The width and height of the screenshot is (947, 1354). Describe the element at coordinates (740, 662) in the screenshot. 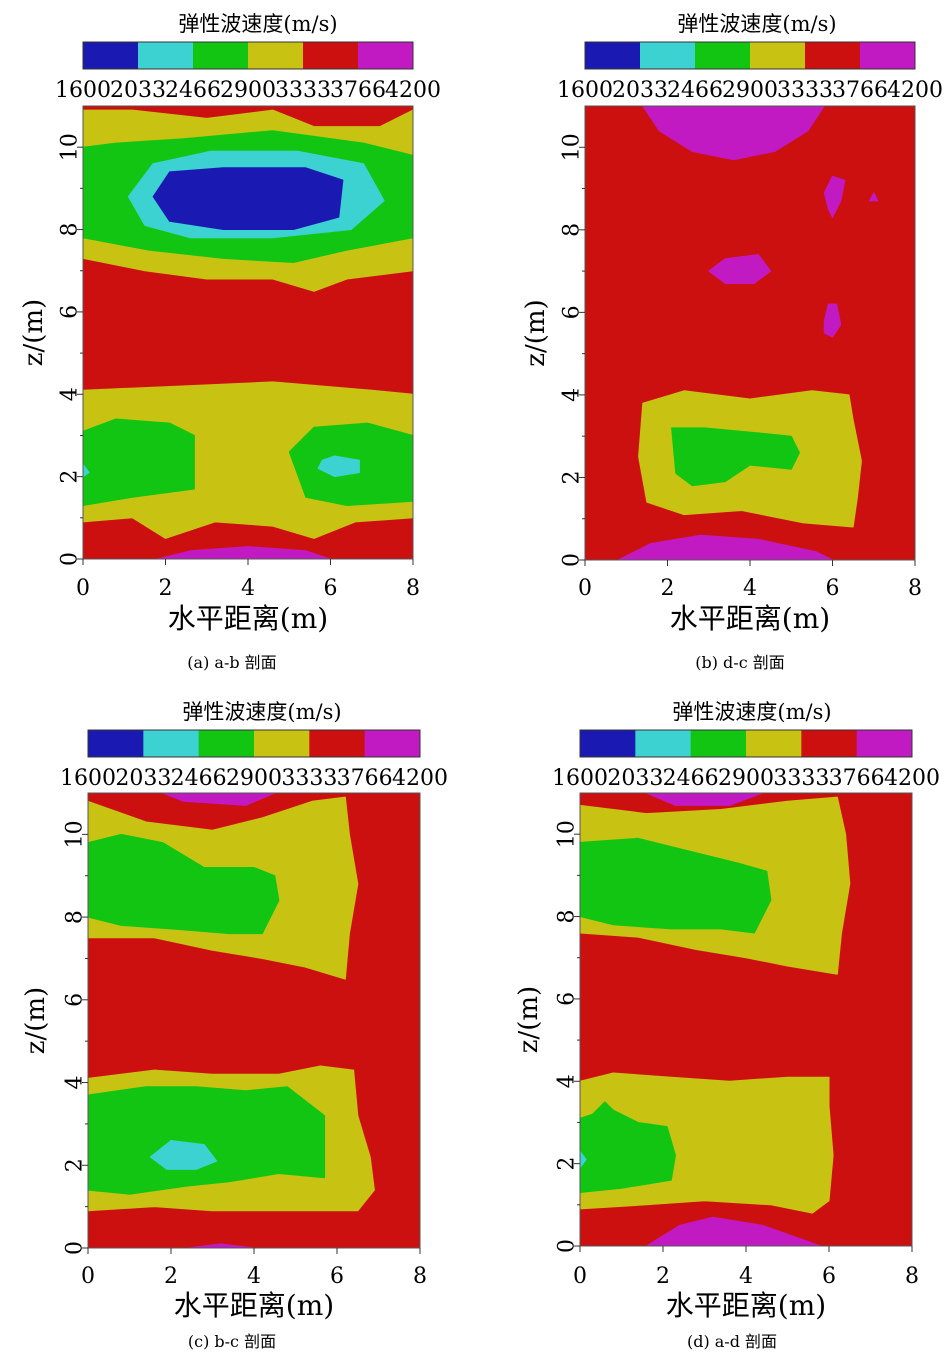

I see `panel-caption: (b) d-c 剖面` at that location.